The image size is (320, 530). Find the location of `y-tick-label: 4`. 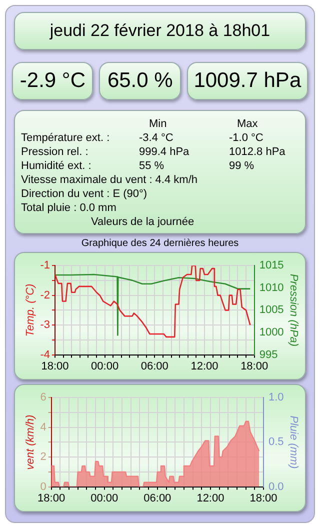

y-tick-label: 4 is located at coordinates (43, 427).